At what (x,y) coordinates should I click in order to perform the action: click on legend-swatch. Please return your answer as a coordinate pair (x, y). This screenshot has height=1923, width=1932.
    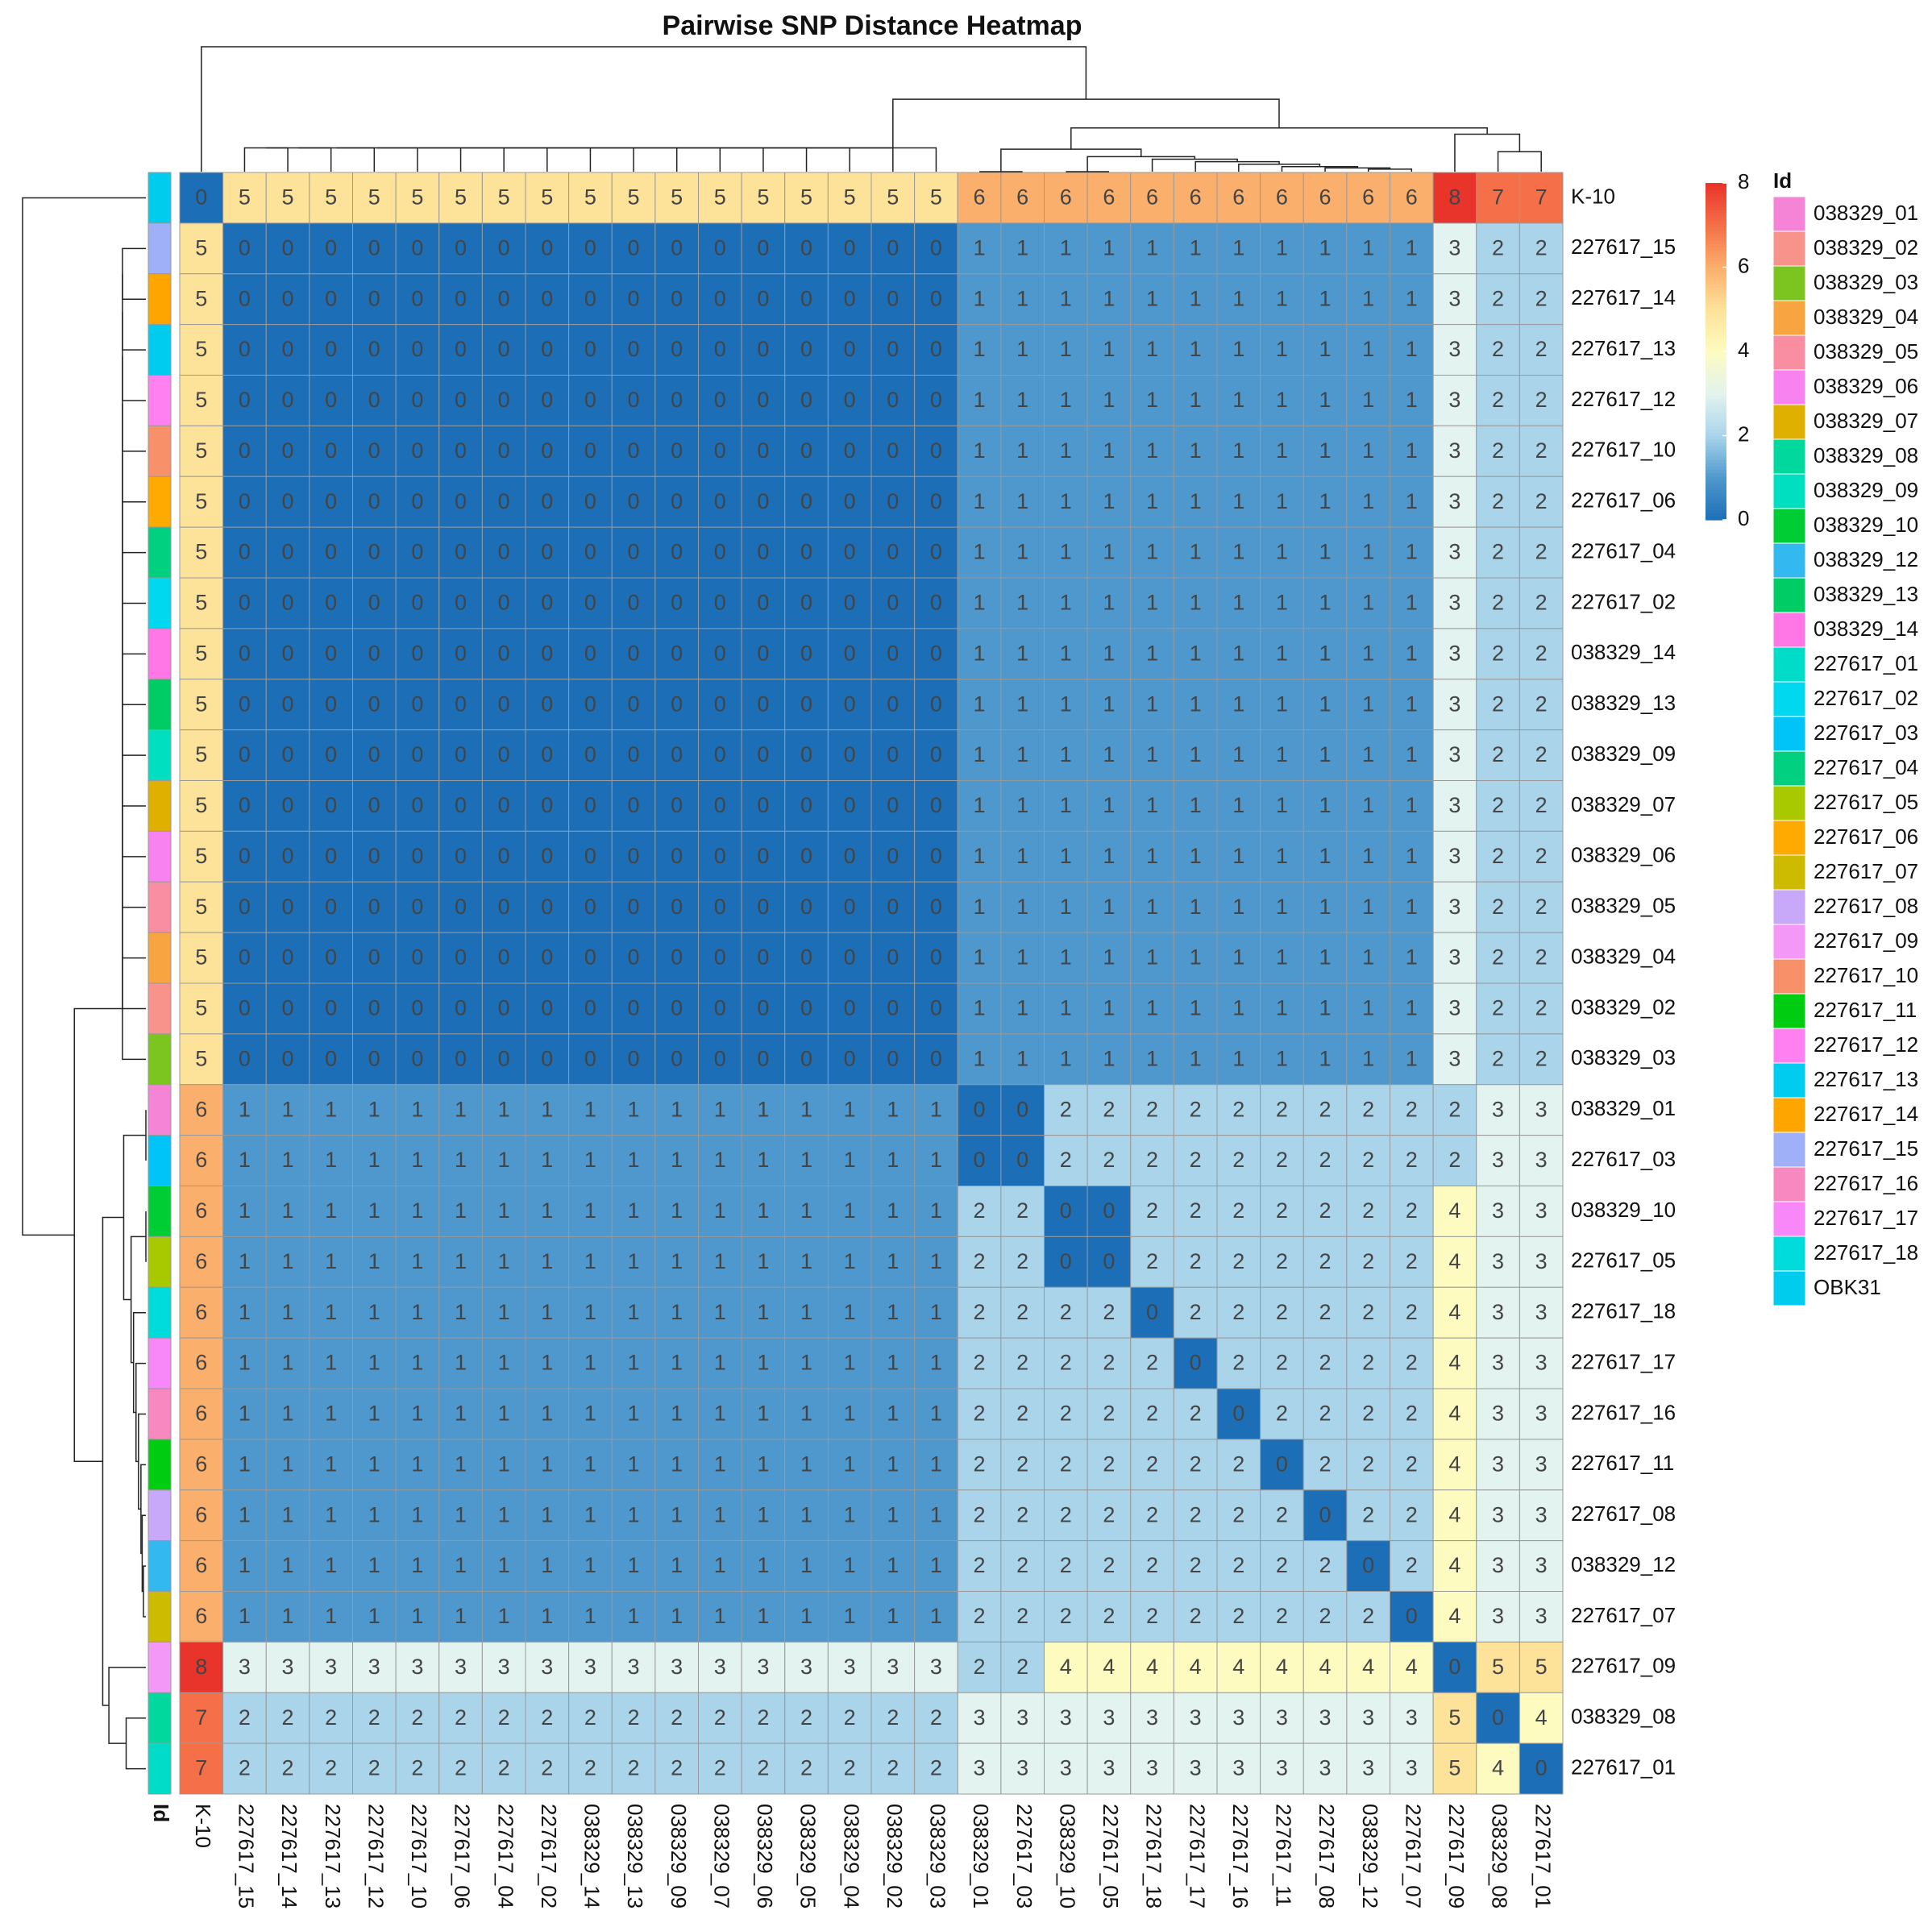
    Looking at the image, I should click on (1789, 1011).